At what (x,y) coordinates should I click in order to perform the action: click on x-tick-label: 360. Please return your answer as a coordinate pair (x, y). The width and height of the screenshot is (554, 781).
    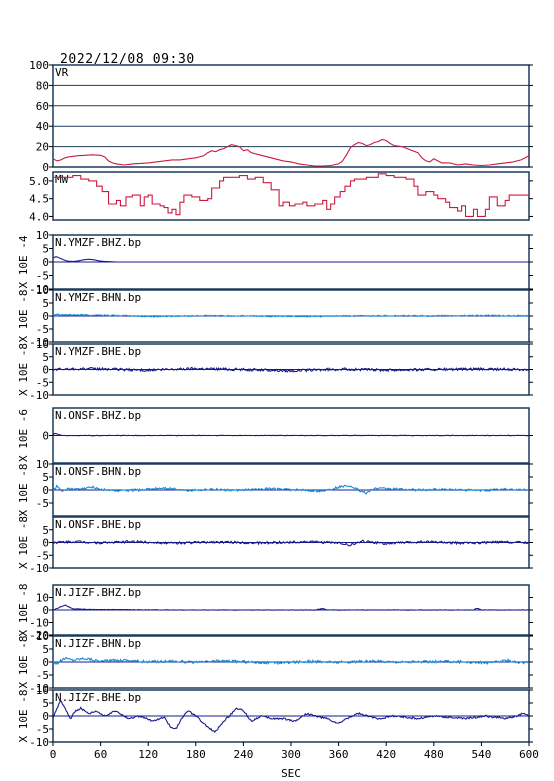
    Looking at the image, I should click on (339, 754).